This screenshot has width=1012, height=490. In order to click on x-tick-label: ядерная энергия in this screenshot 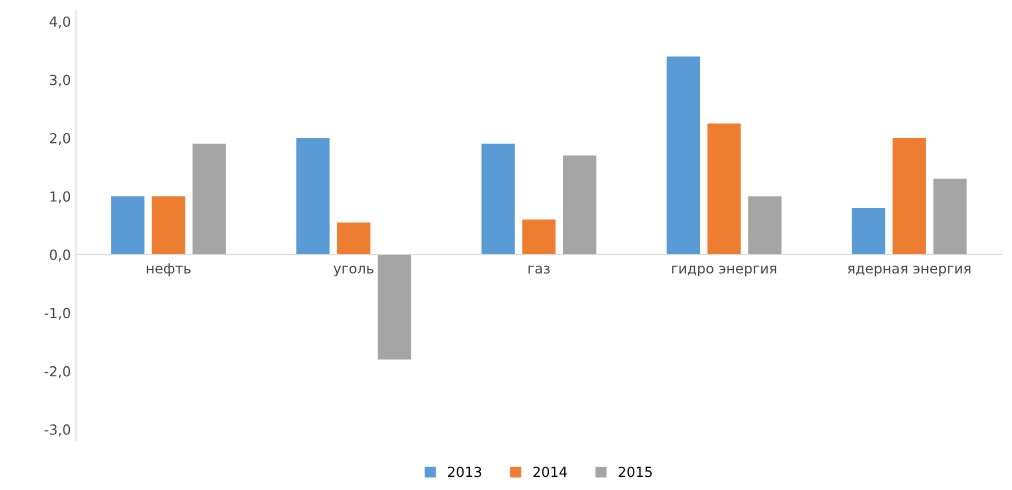, I will do `click(909, 271)`.